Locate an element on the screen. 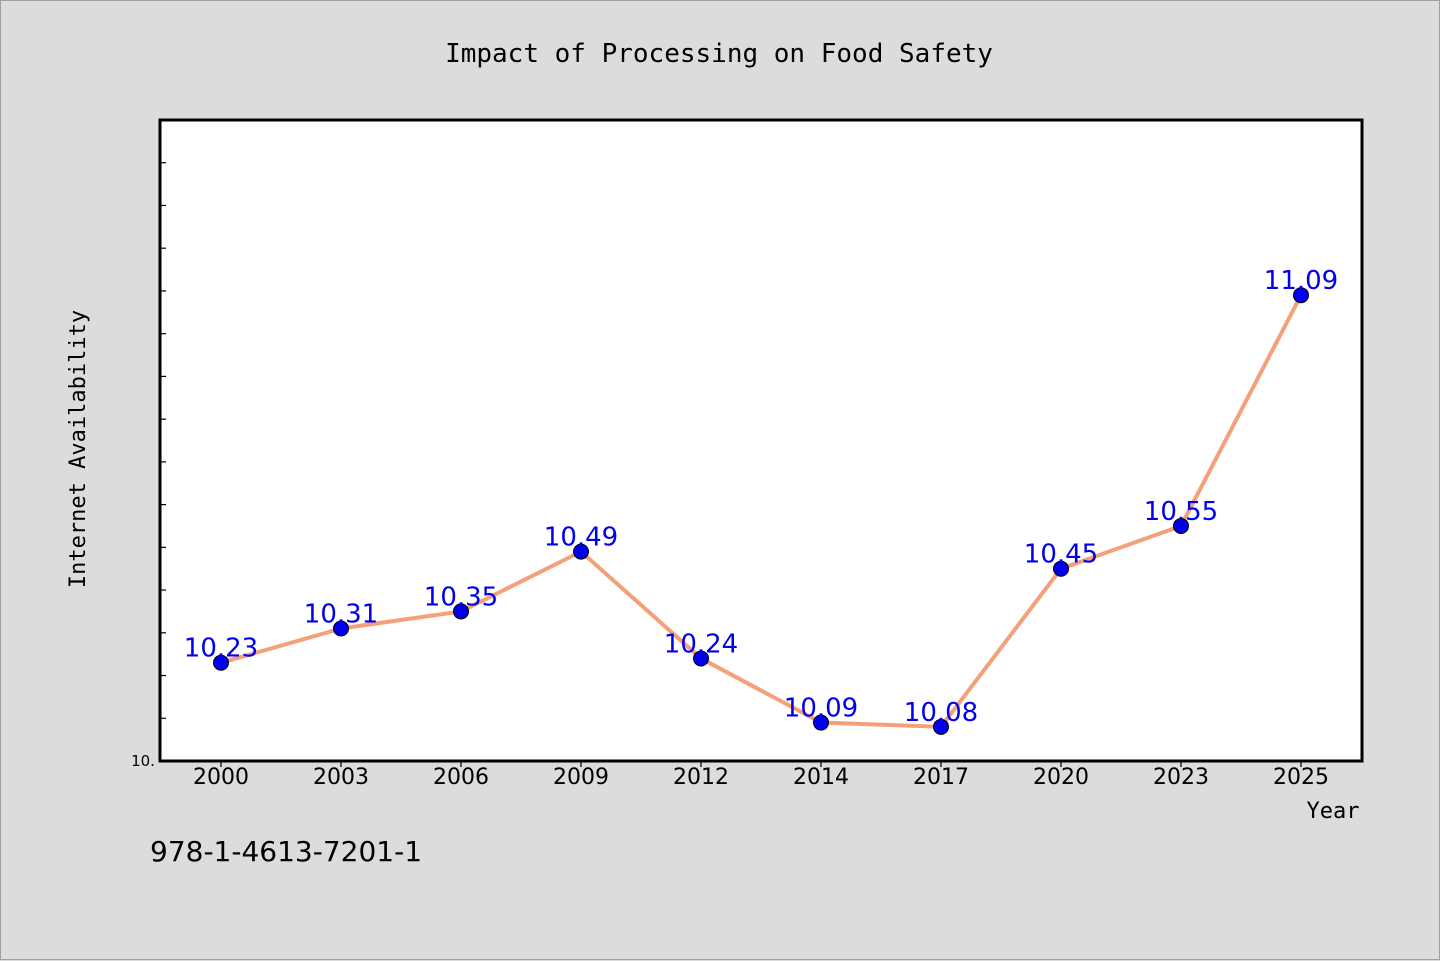 Image resolution: width=1440 pixels, height=961 pixels. y-tick-label: 10. is located at coordinates (143, 761).